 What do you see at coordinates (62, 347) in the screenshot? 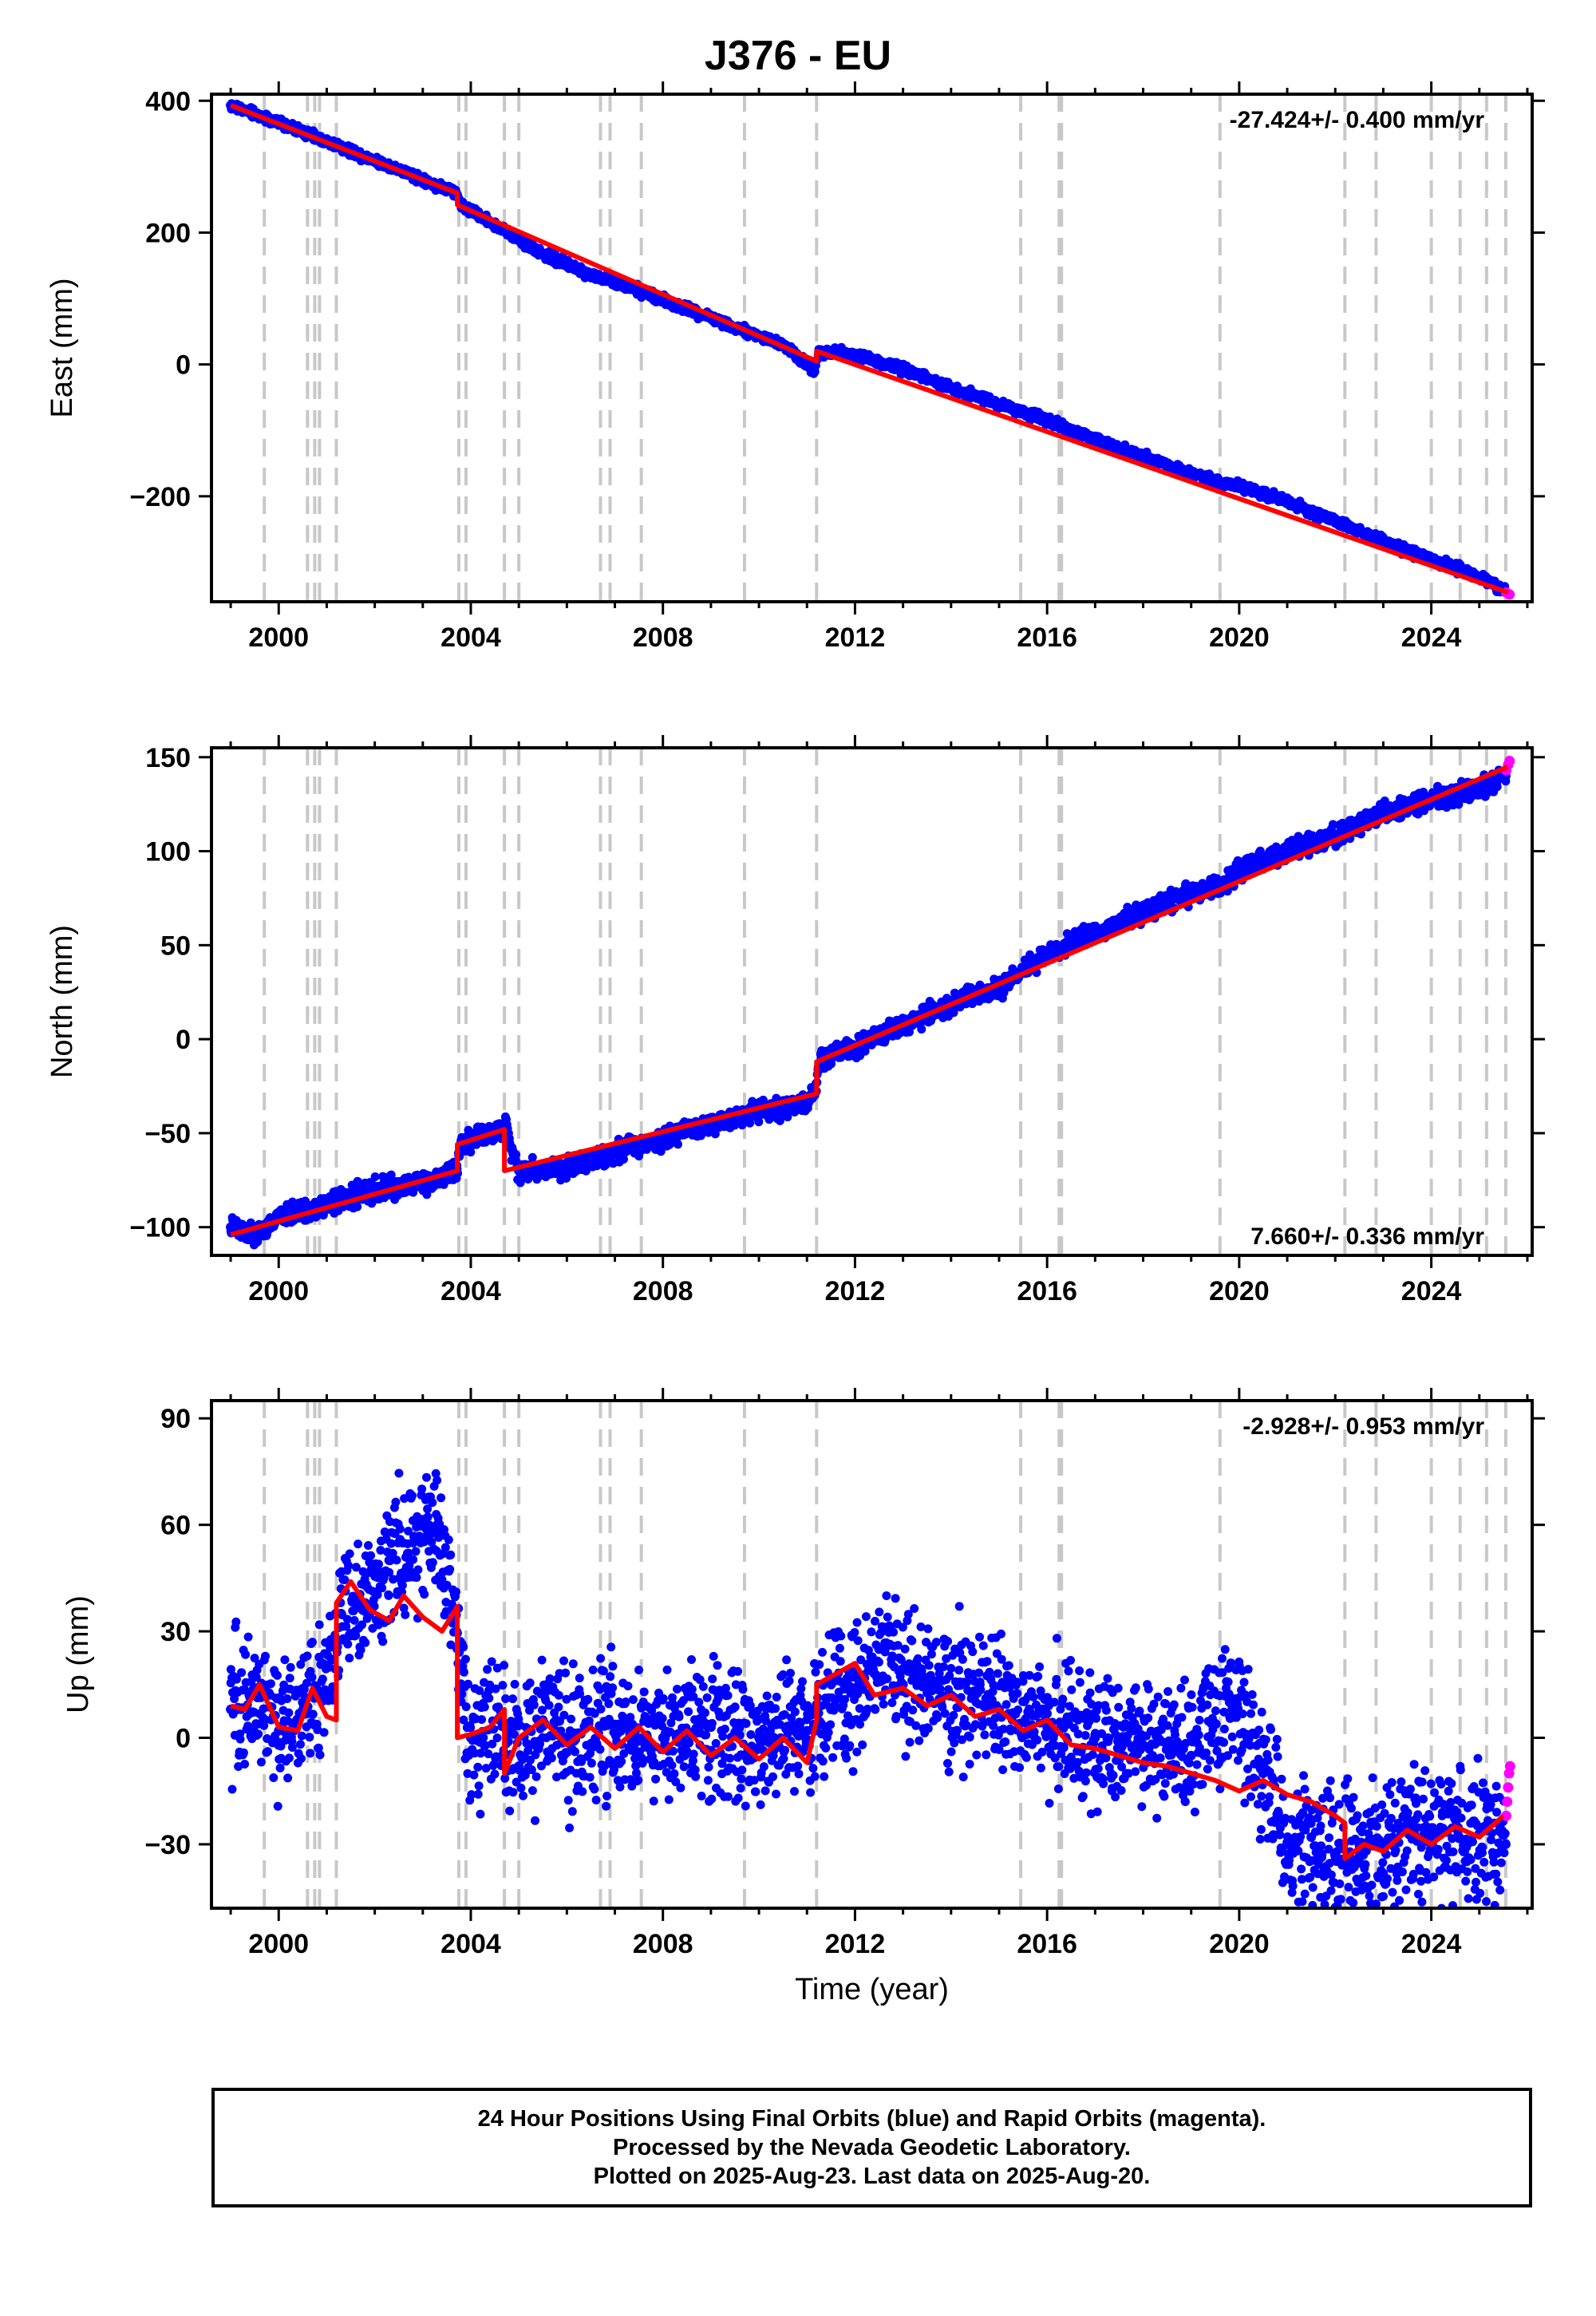
I see `y-axis-label: East (mm)` at bounding box center [62, 347].